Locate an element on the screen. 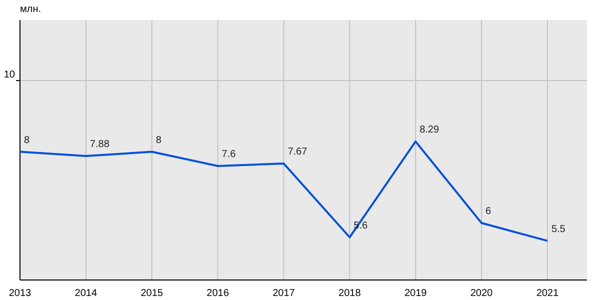 The width and height of the screenshot is (600, 300). x-tick-label: 2017 is located at coordinates (284, 293).